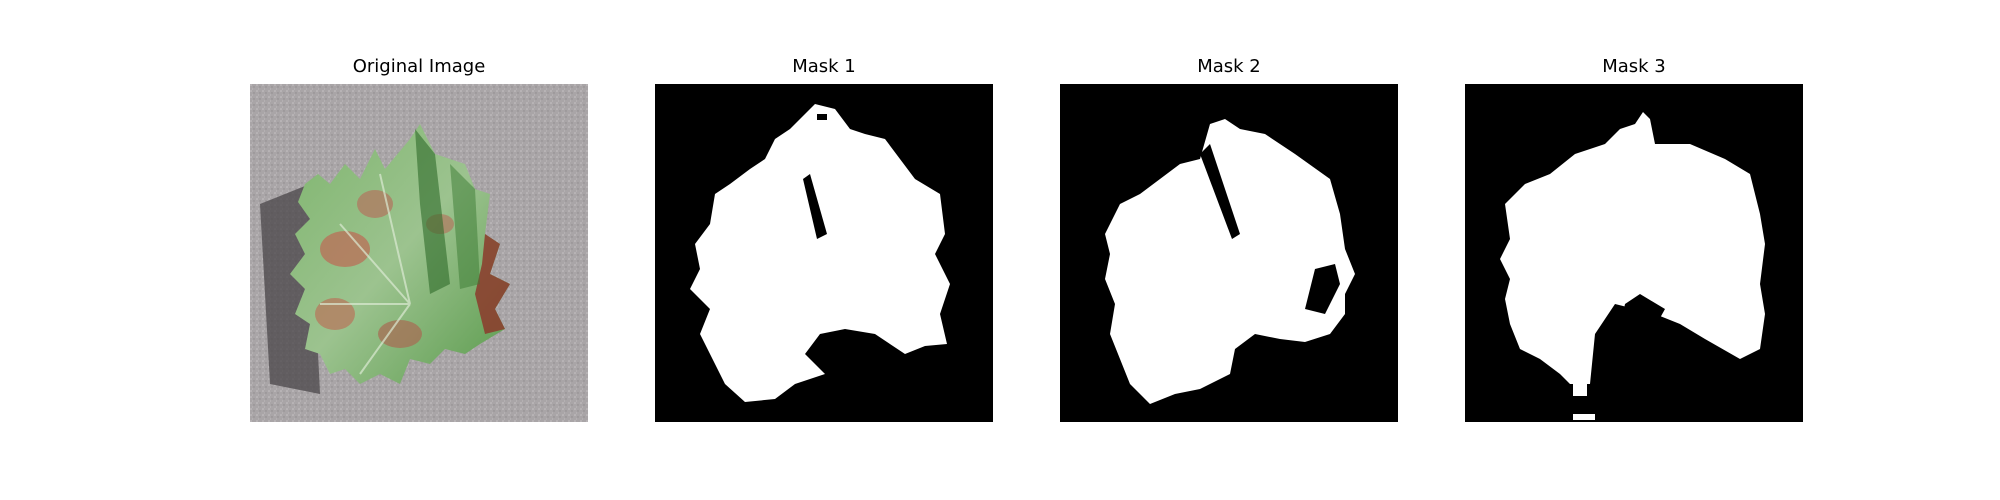  I want to click on mask-3-panel, so click(1634, 253).